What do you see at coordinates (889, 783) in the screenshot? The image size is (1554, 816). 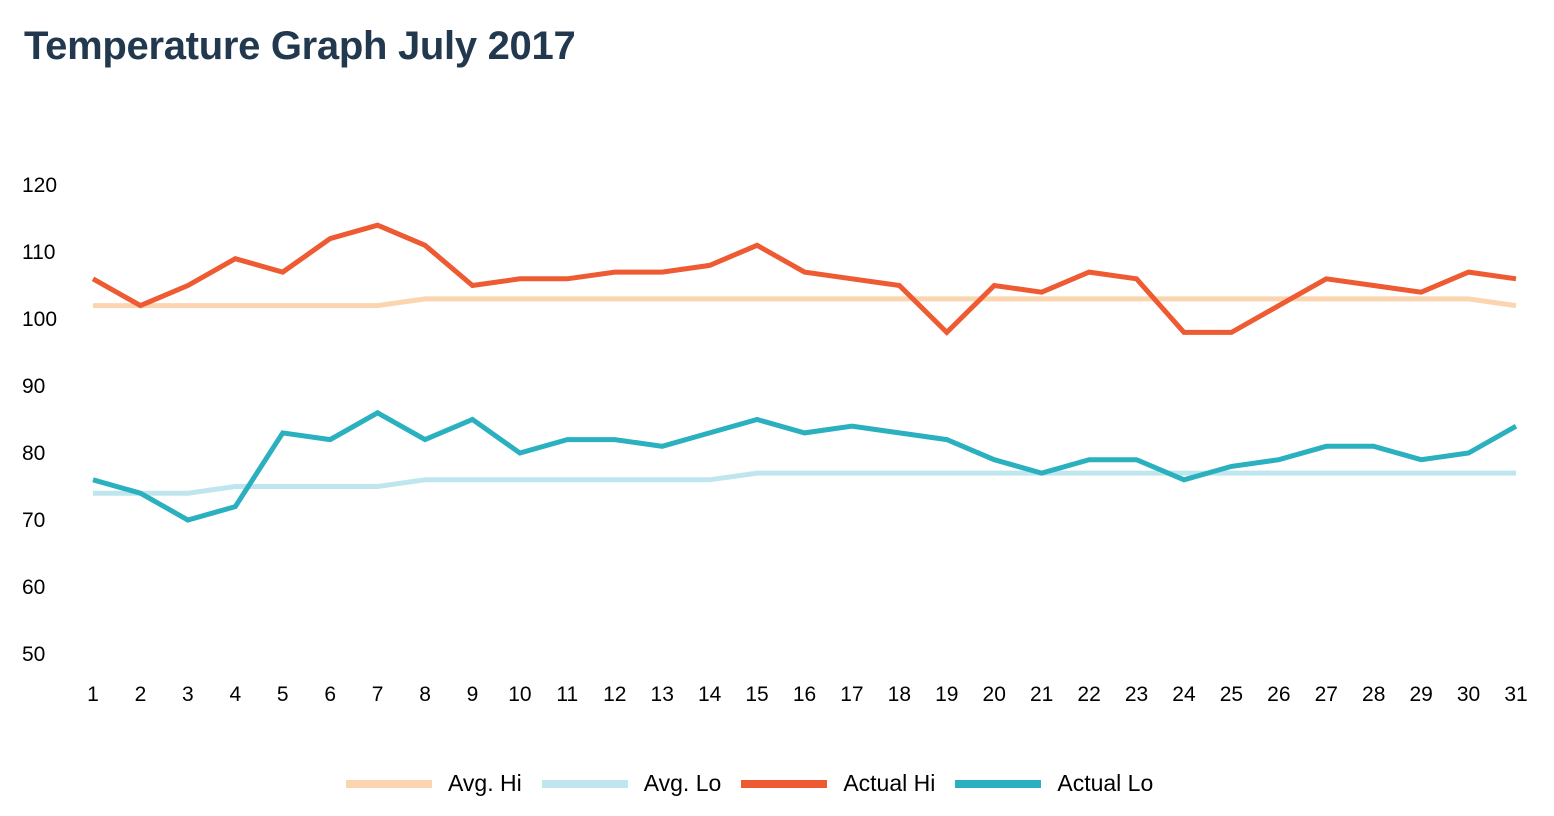 I see `legend-label: Actual Hi` at bounding box center [889, 783].